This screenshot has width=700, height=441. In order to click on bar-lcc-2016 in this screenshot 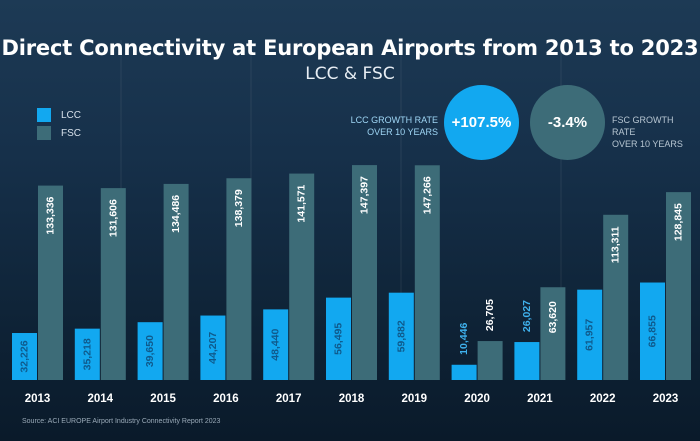, I will do `click(213, 347)`.